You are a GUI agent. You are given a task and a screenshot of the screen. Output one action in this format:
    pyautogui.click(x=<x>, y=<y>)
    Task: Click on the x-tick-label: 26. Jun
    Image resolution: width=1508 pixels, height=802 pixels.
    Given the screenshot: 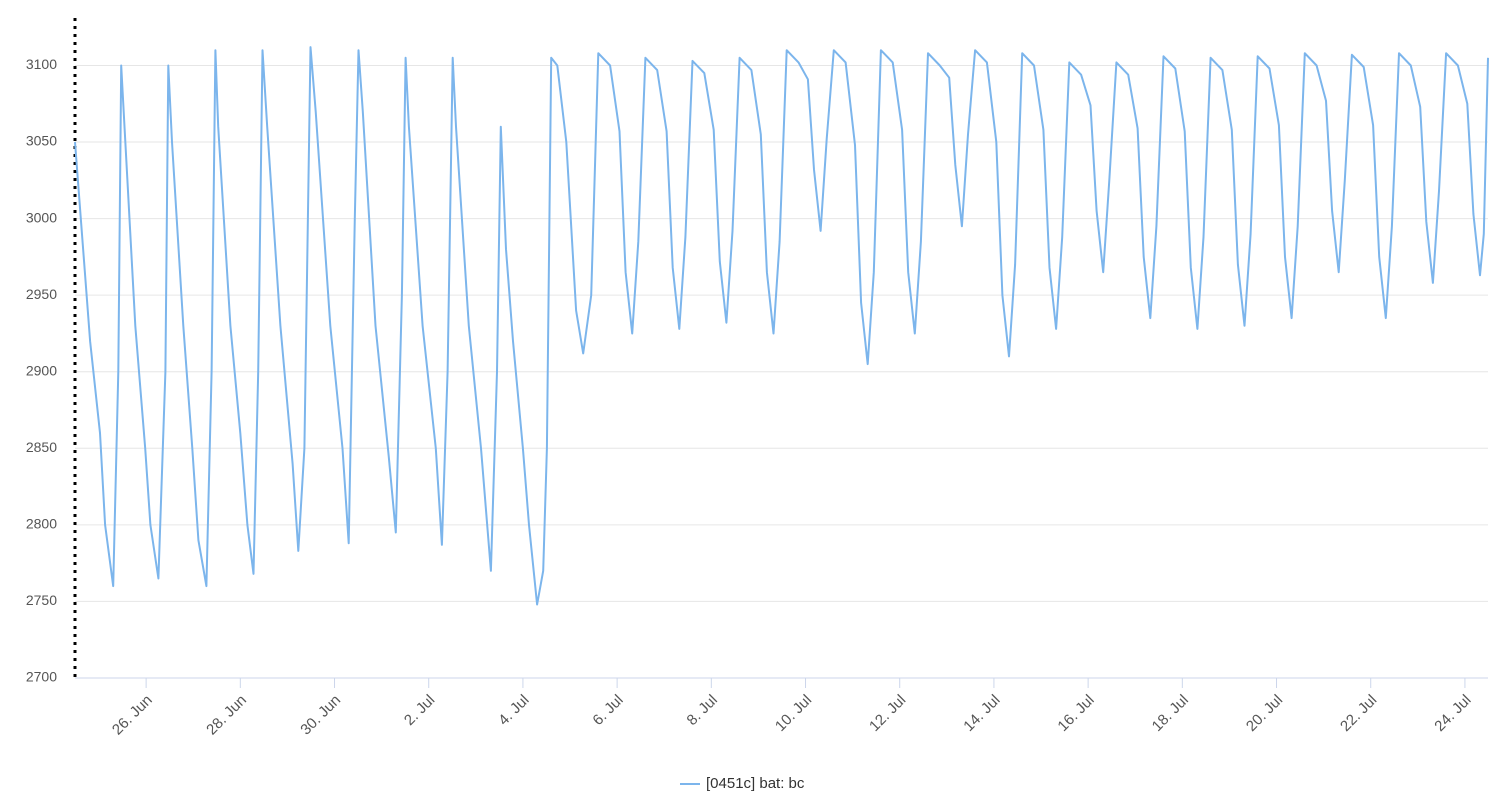 What is the action you would take?
    pyautogui.click(x=132, y=715)
    